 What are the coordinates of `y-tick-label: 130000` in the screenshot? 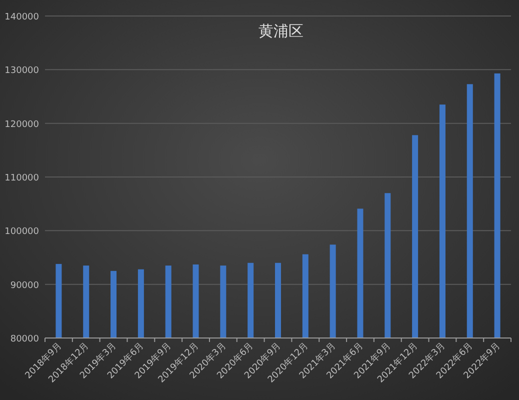 It's located at (22, 71).